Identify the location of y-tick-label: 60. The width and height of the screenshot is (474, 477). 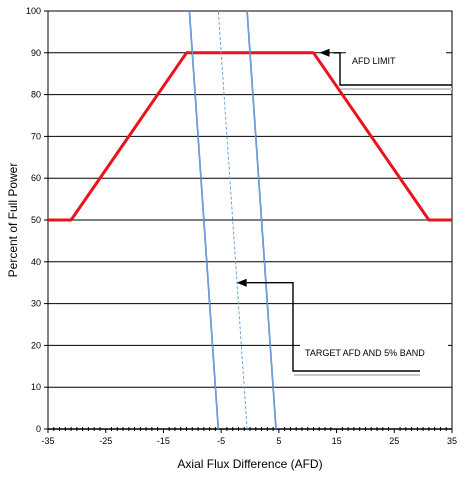
(36, 178).